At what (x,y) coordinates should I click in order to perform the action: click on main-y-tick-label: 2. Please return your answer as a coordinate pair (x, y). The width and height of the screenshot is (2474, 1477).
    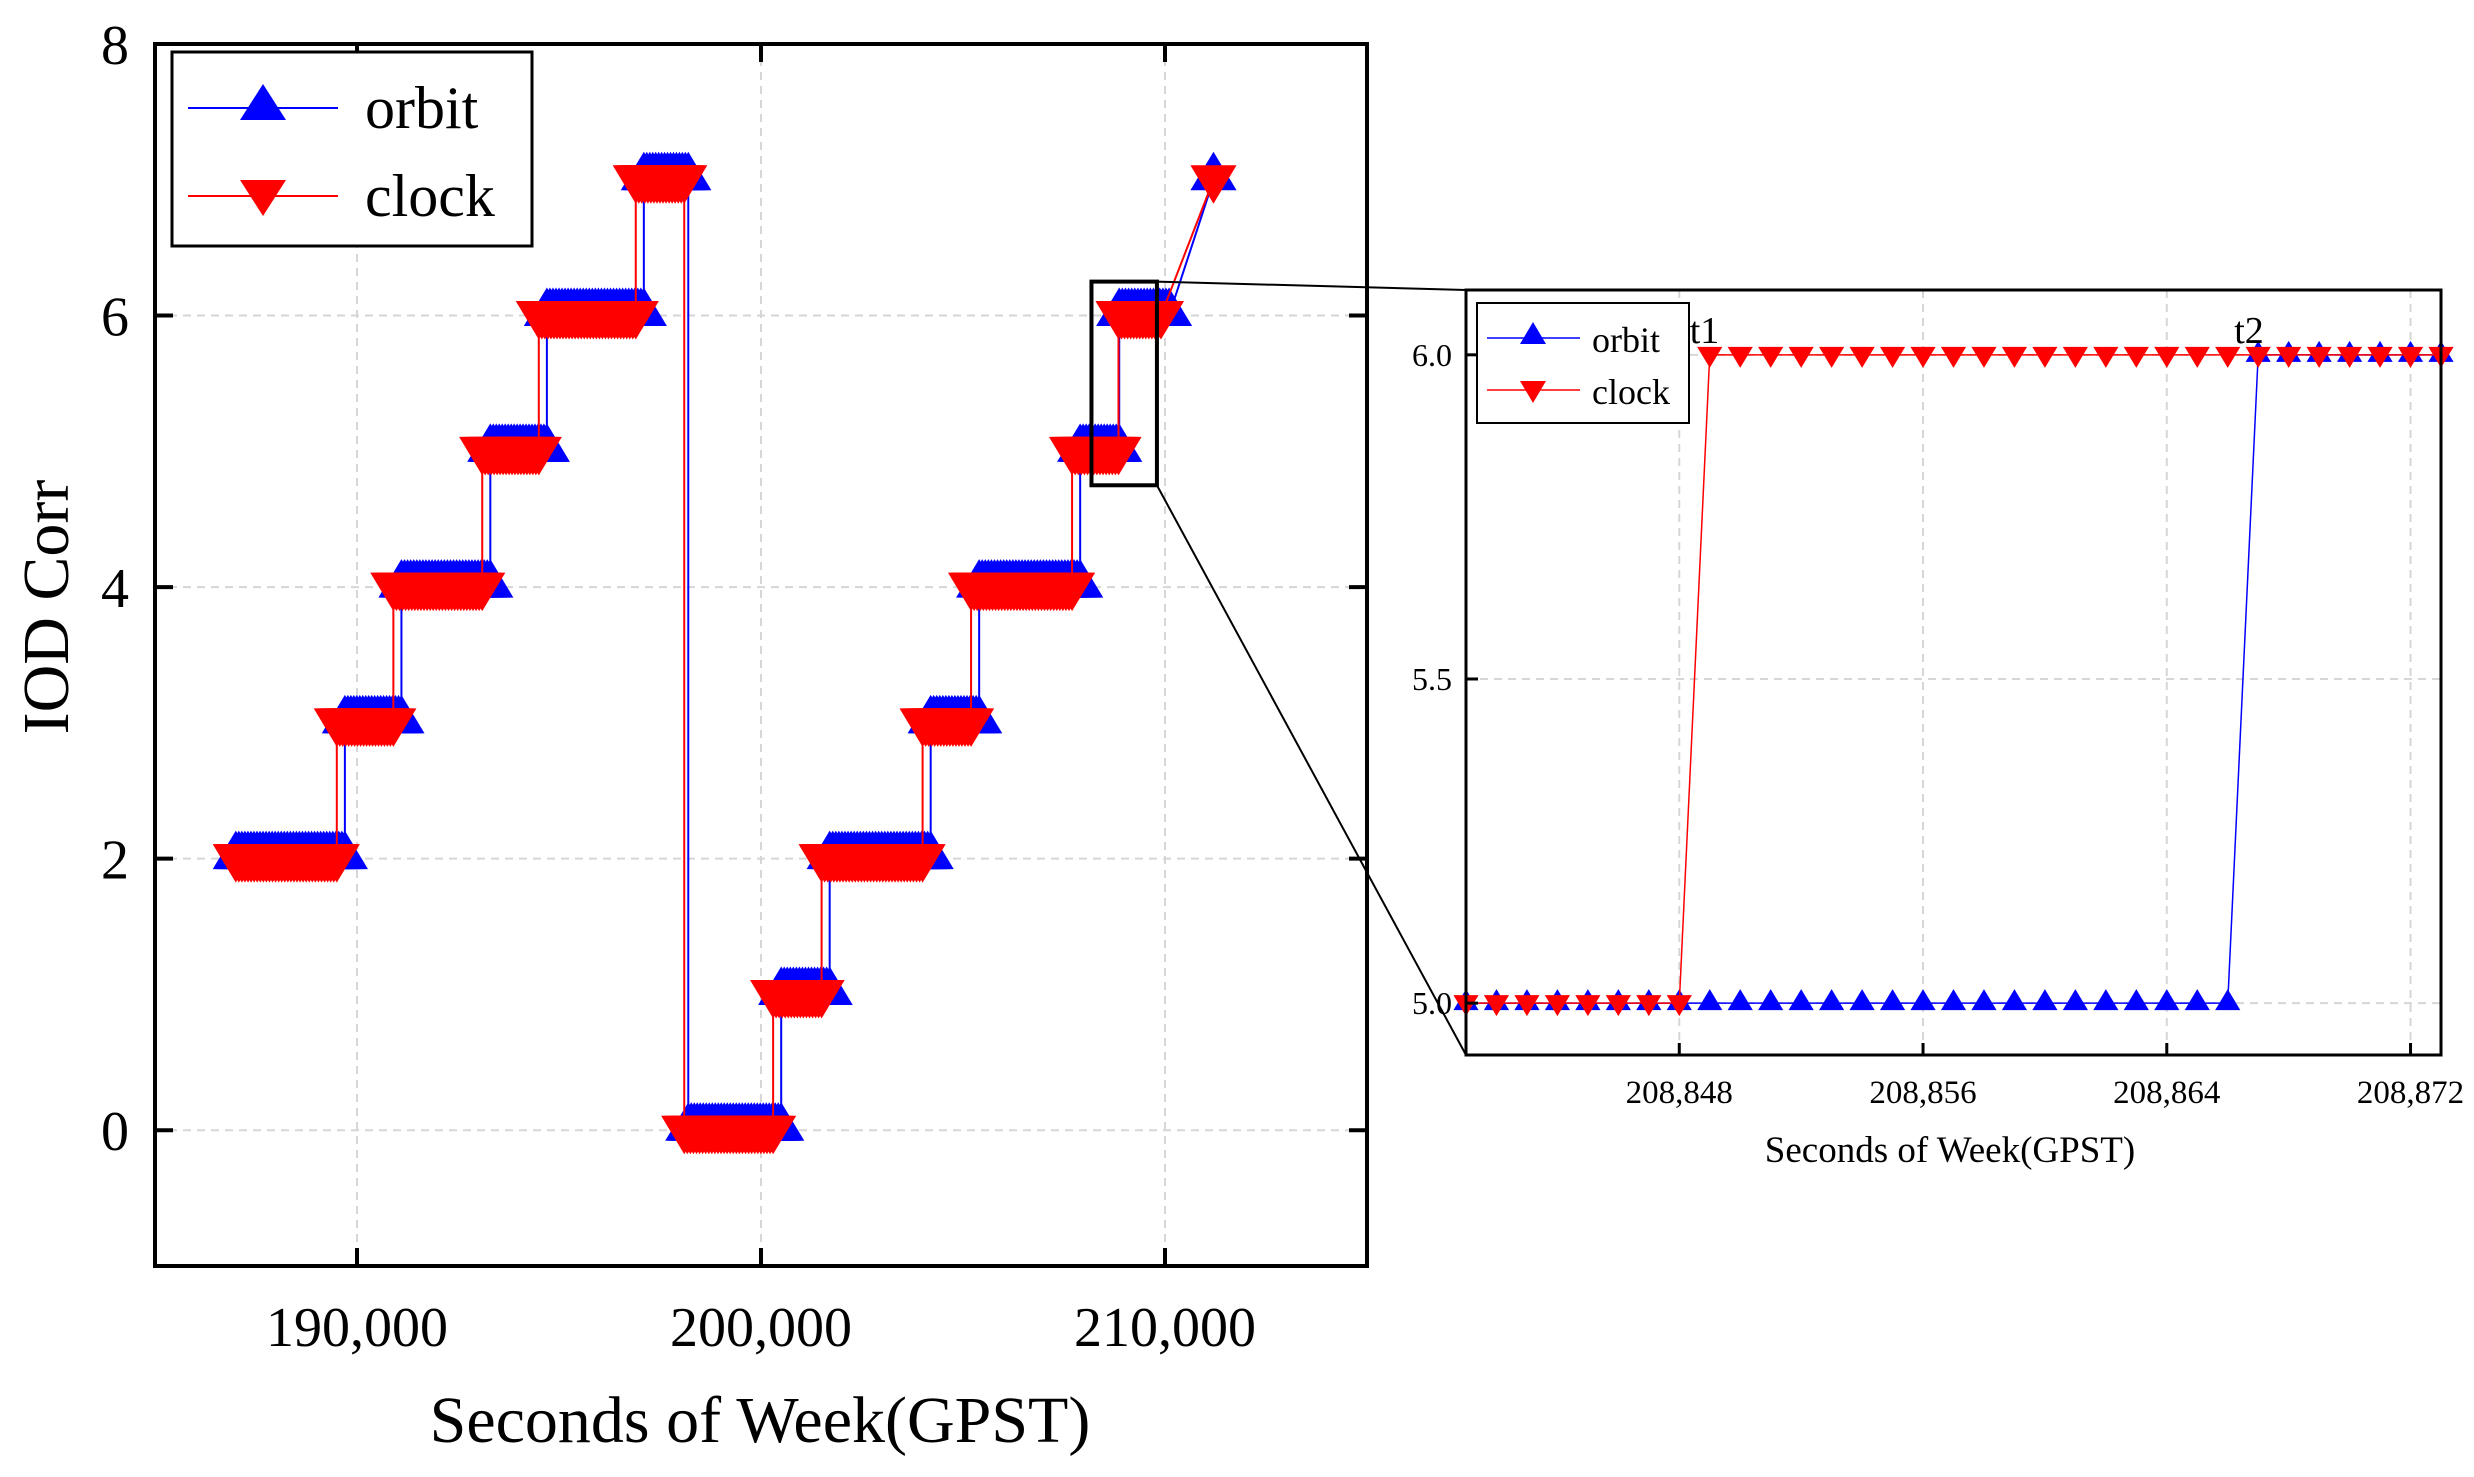
    Looking at the image, I should click on (115, 861).